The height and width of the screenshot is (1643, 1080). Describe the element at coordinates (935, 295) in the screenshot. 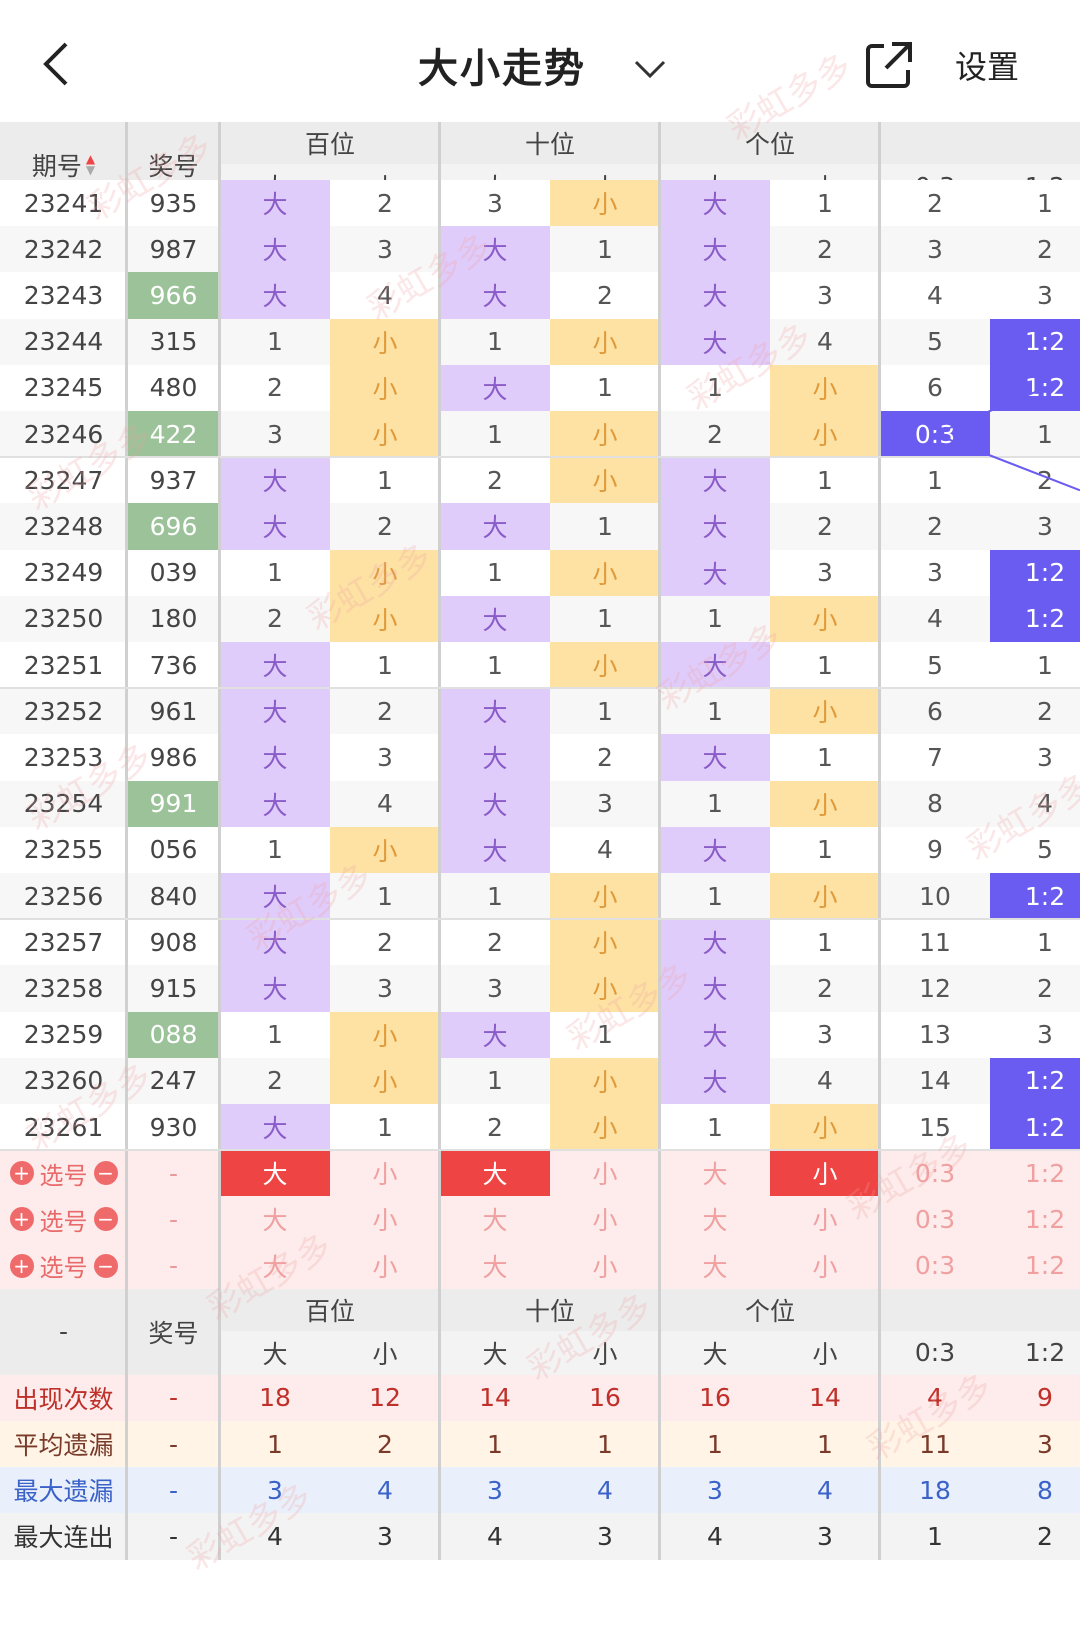

I see `ratio-cell: 4` at that location.